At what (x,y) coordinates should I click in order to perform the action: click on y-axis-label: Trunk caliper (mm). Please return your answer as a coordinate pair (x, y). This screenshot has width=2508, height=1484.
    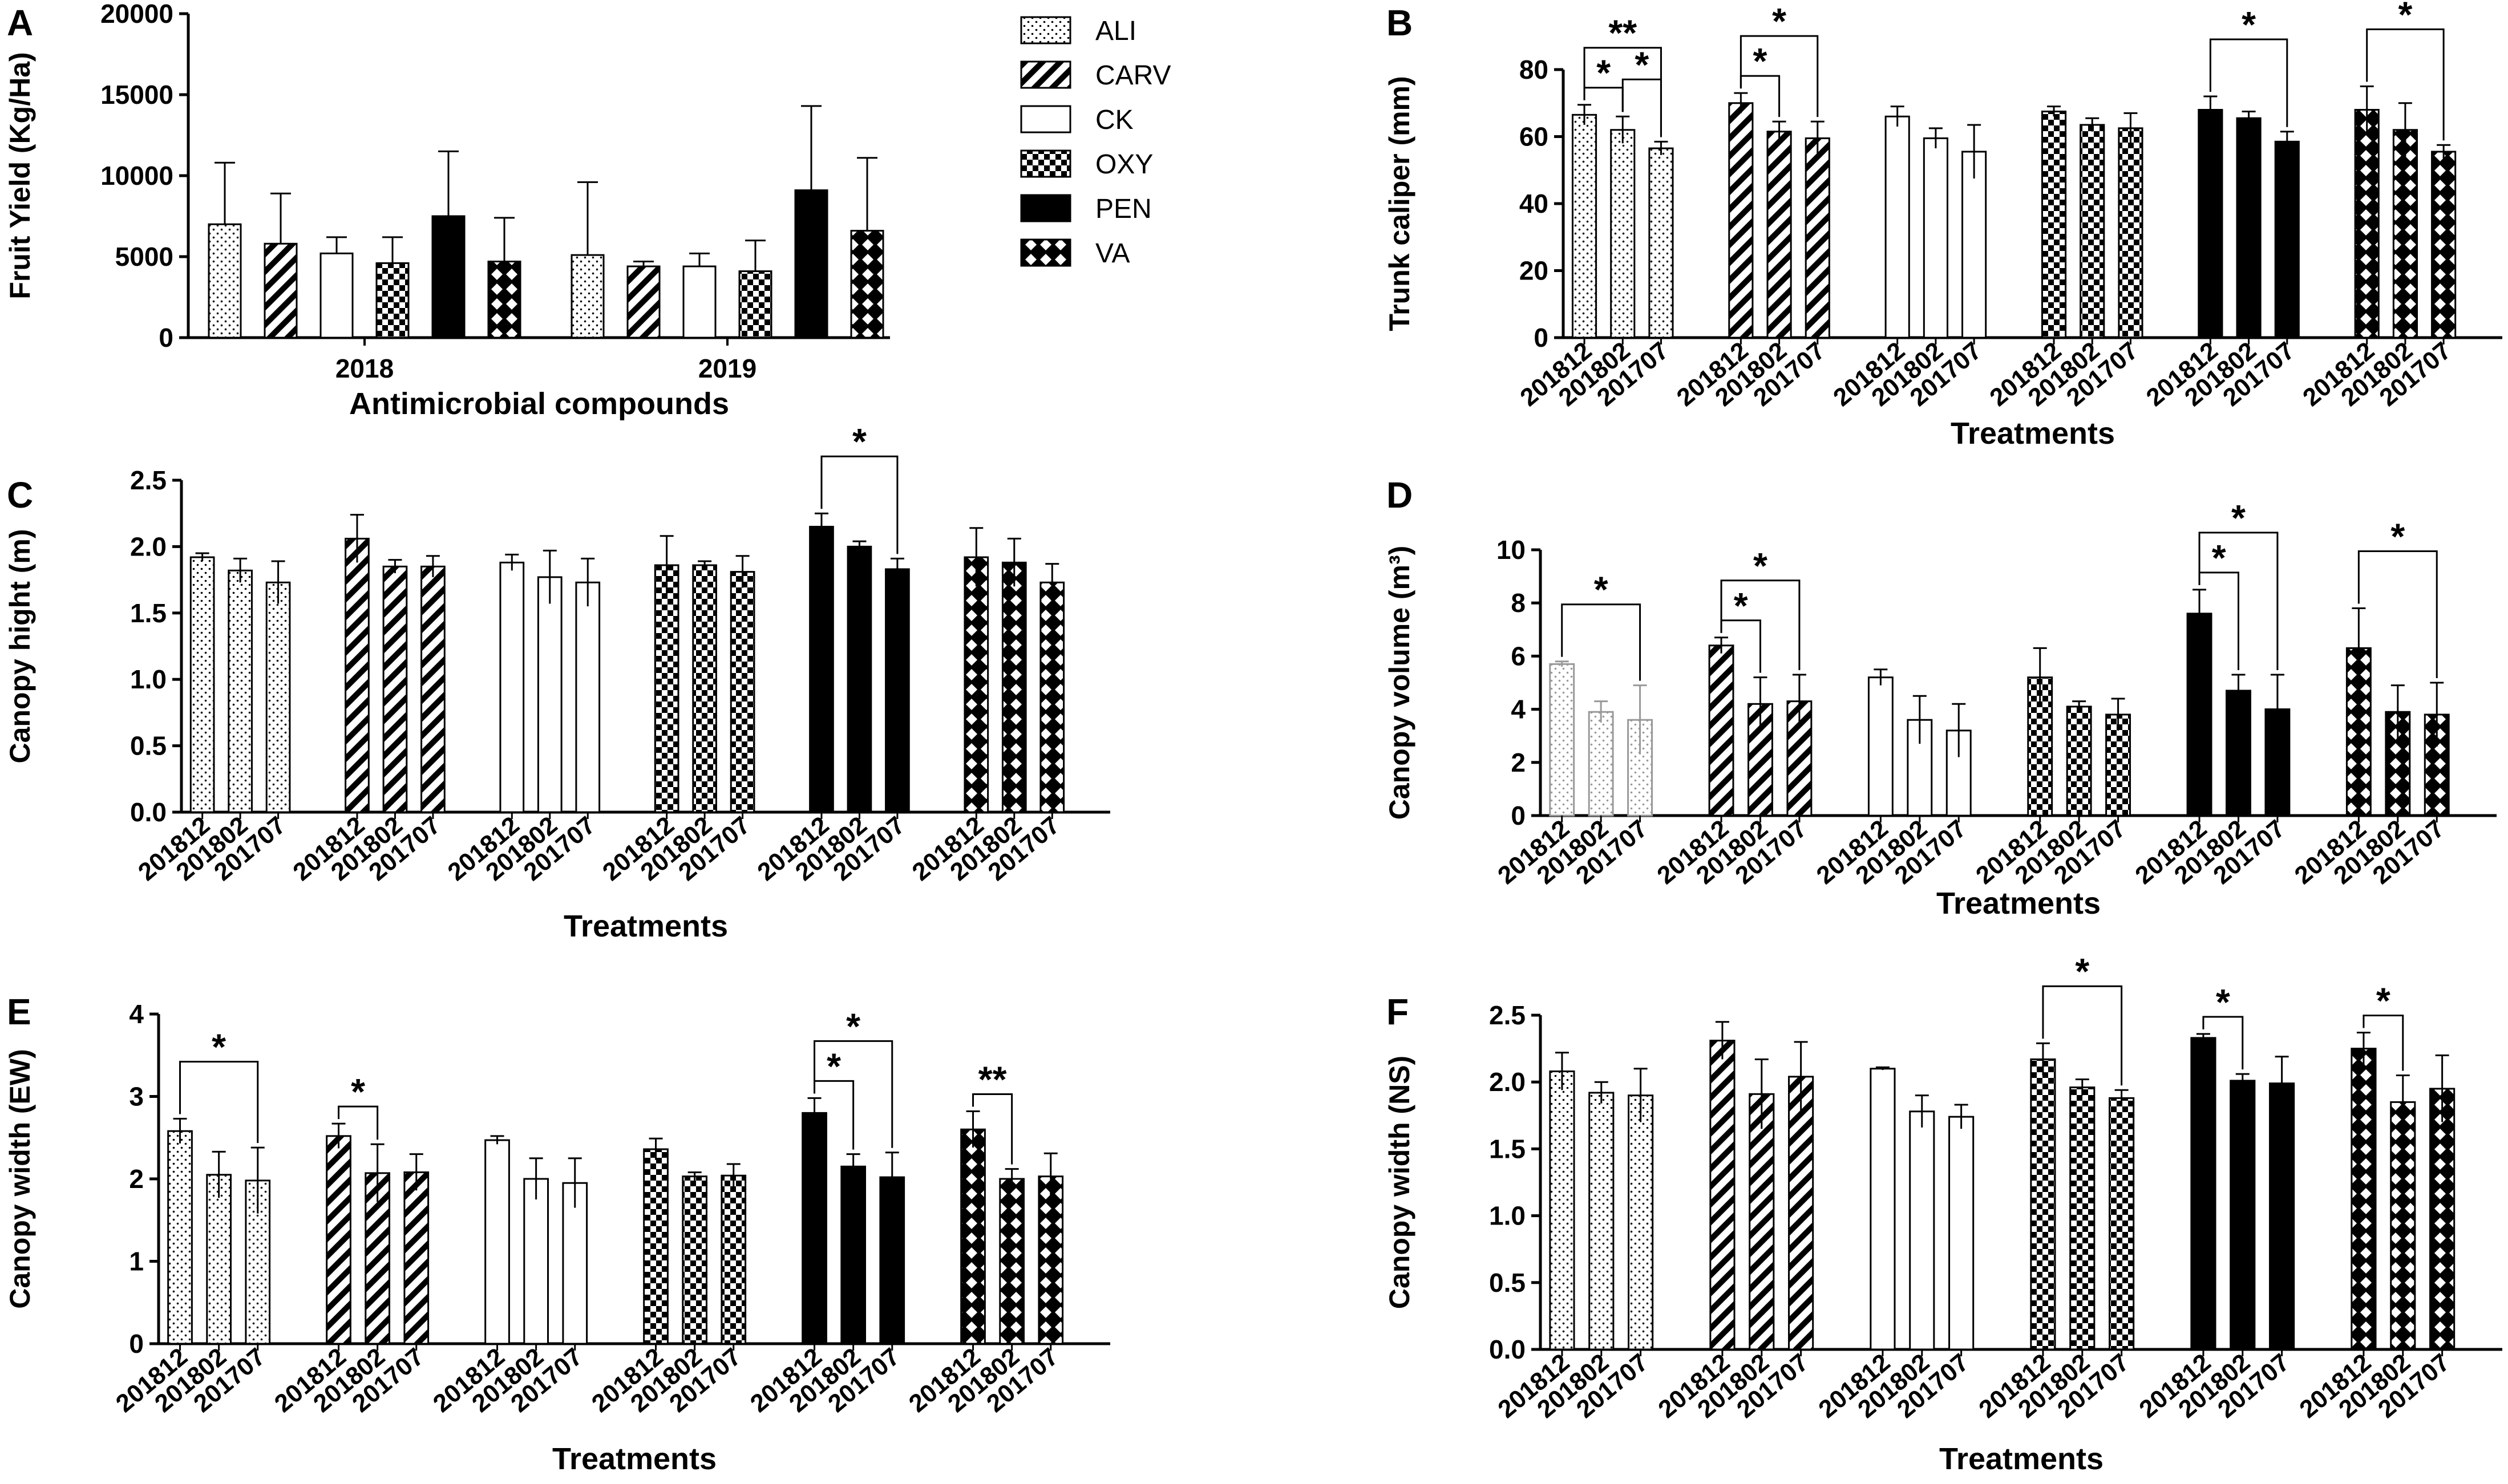
    Looking at the image, I should click on (1399, 203).